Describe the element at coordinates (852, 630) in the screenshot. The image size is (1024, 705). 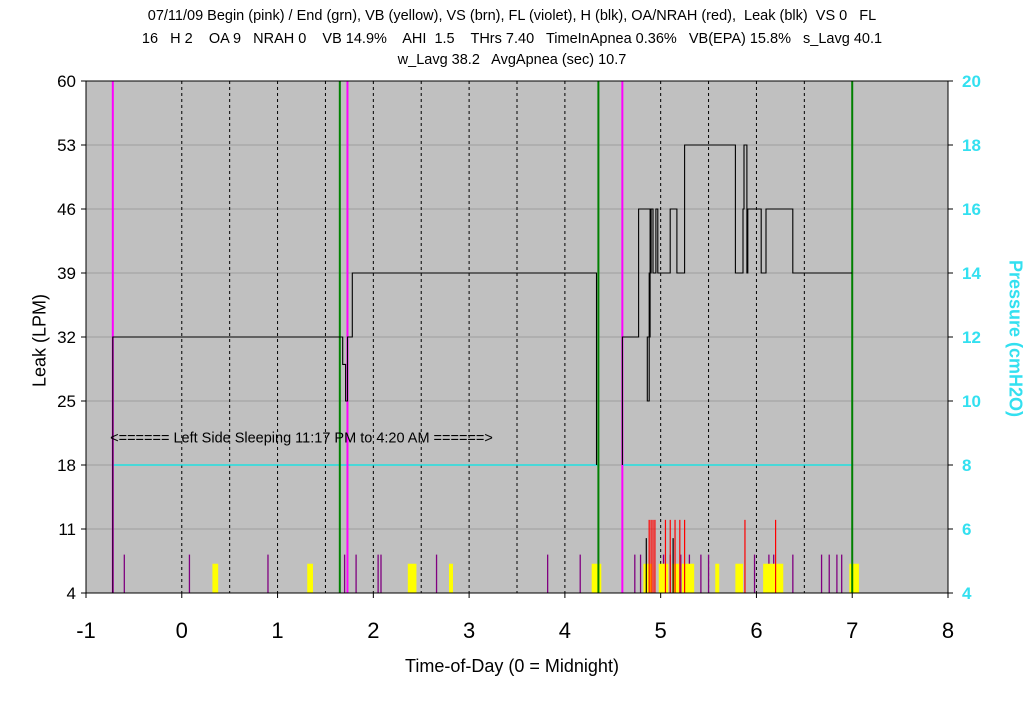
I see `x-tick-label: 7` at that location.